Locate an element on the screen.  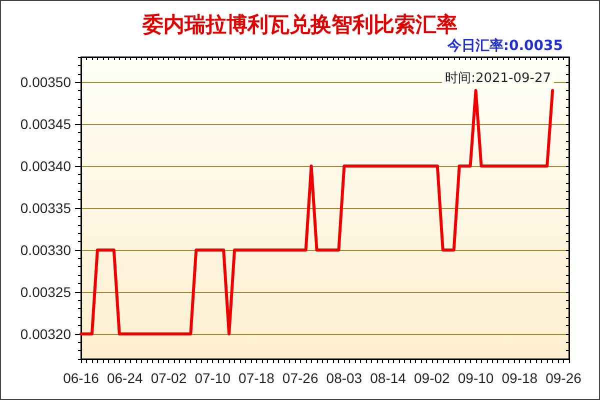
y-tick-label: 0.00325 is located at coordinates (46, 292).